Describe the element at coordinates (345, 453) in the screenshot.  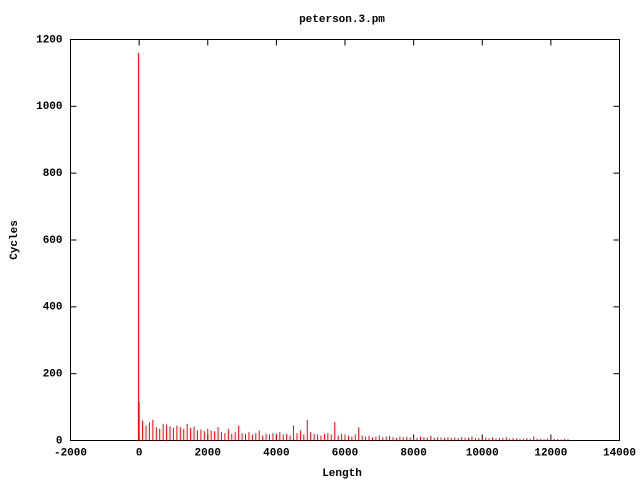
I see `x-tick-label: 6000` at that location.